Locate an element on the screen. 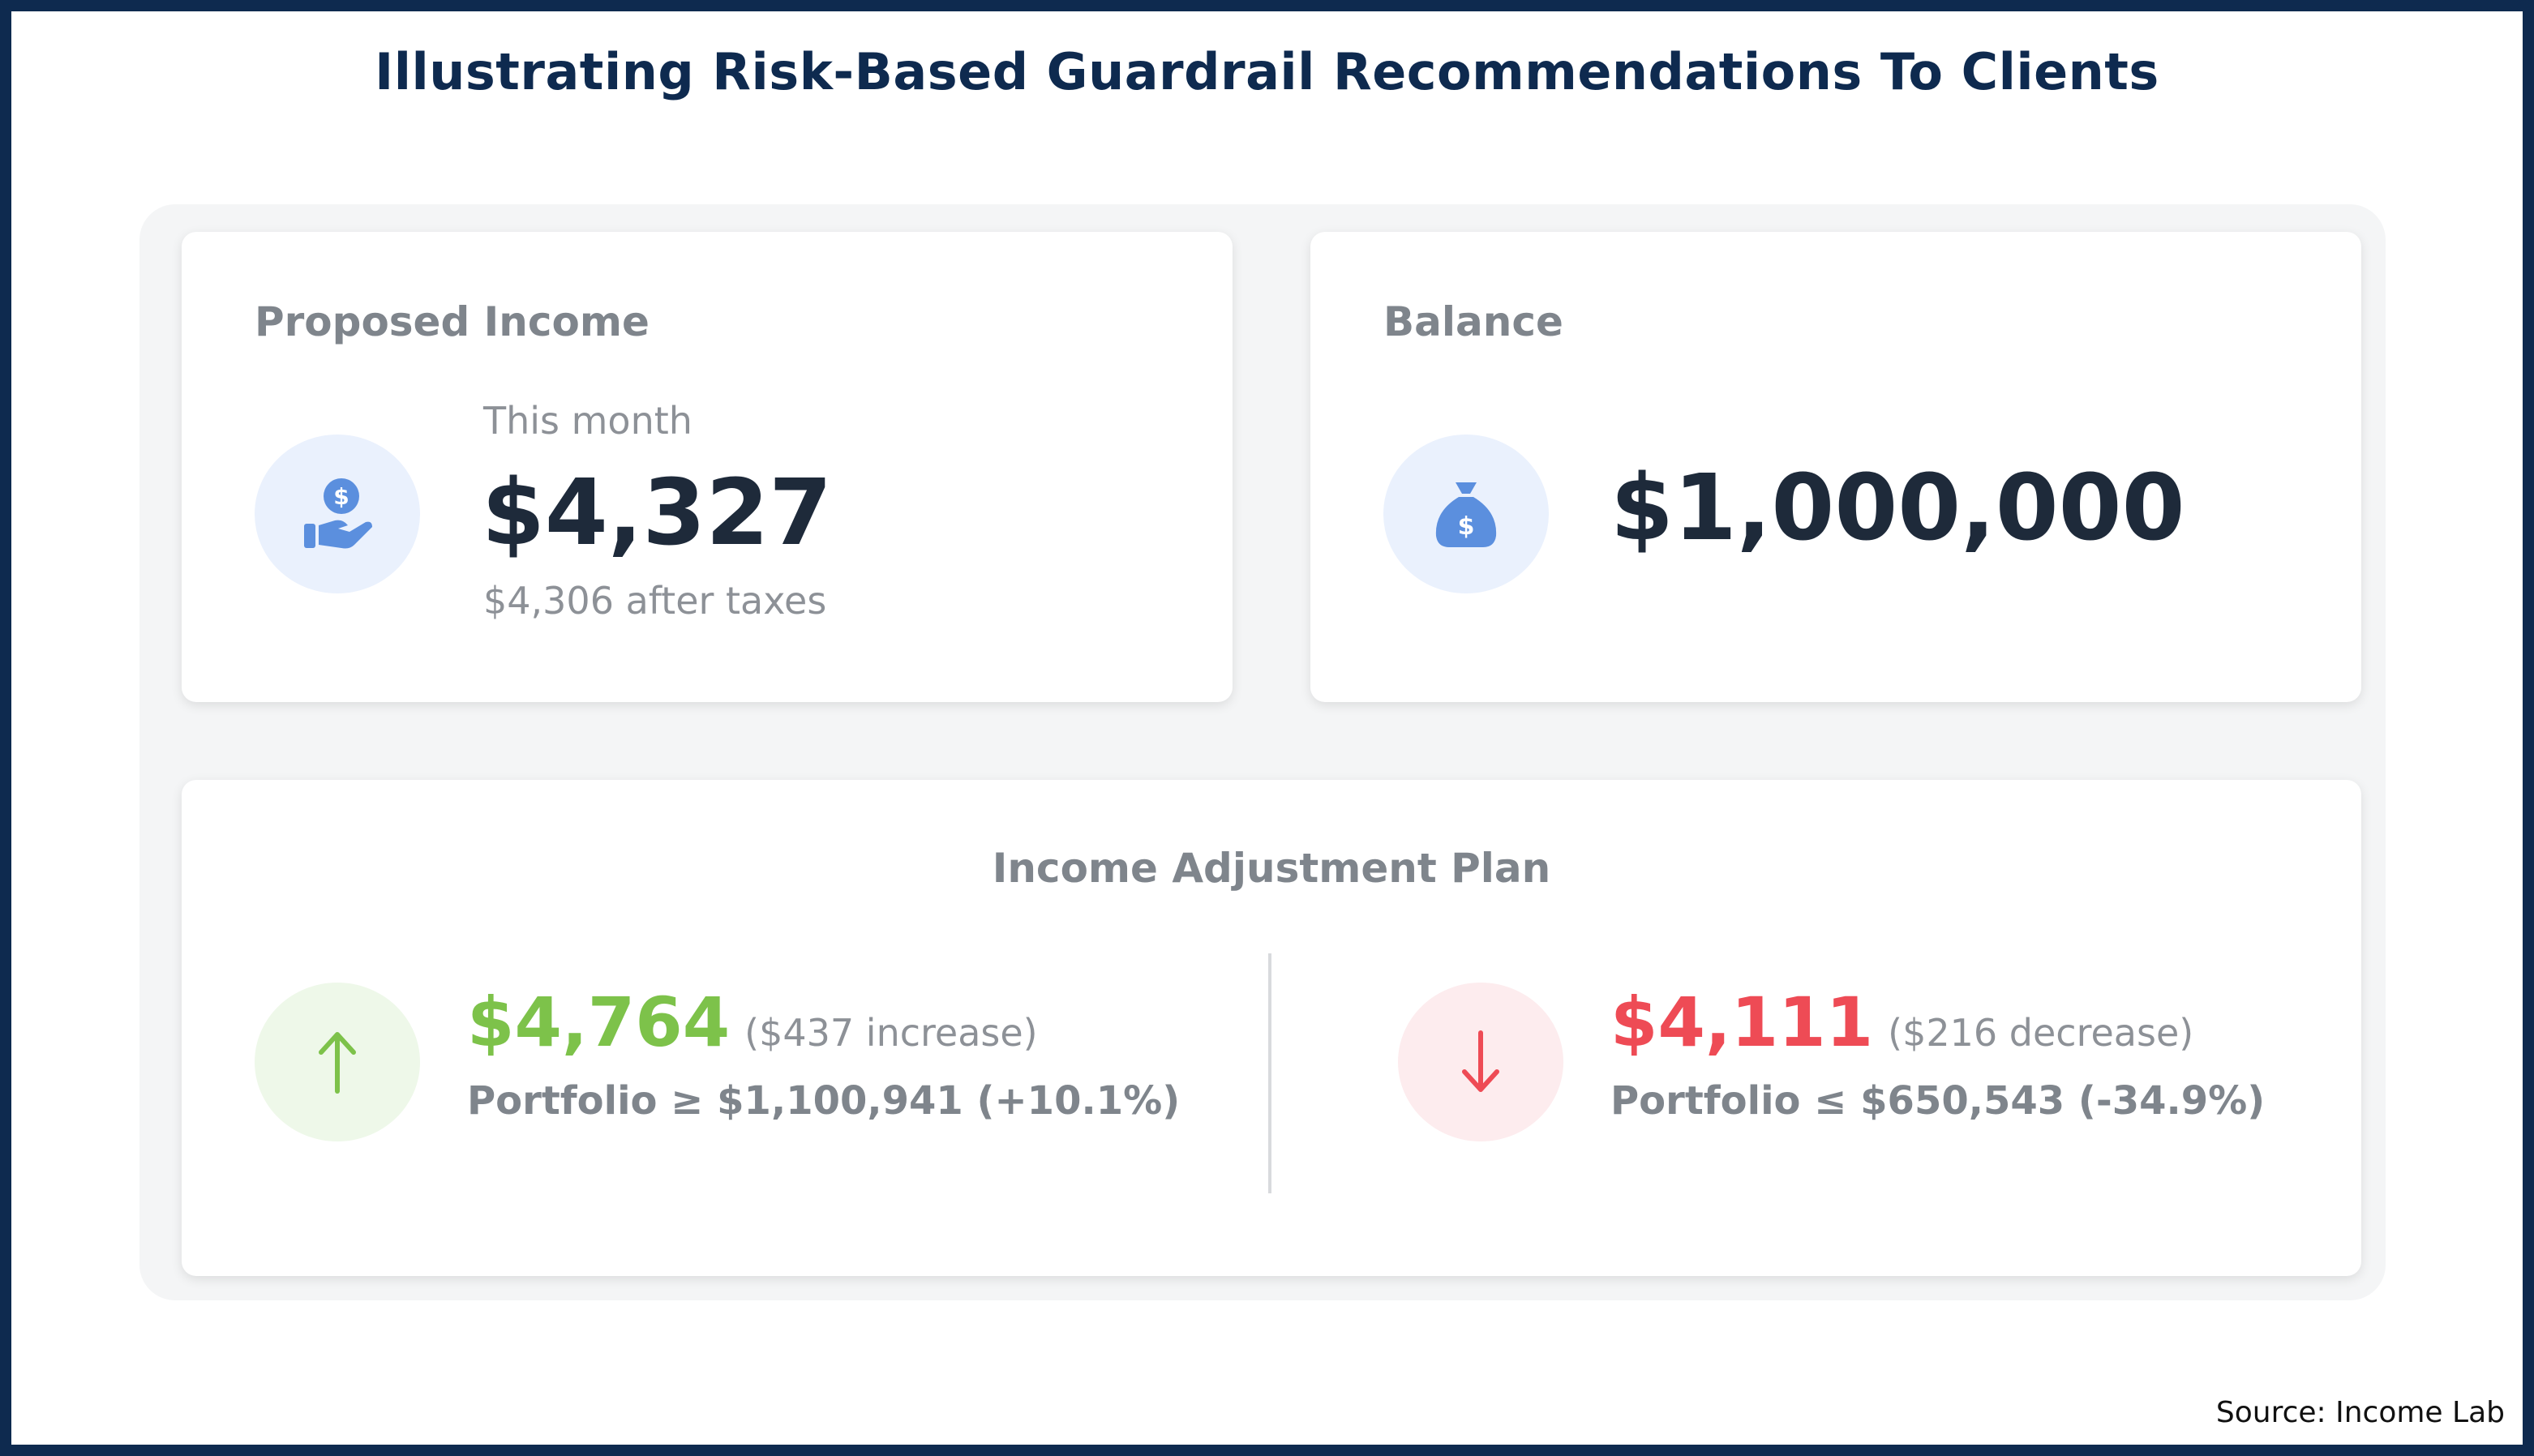  balance-card: Balance $ $1,000,000 is located at coordinates (1836, 467).